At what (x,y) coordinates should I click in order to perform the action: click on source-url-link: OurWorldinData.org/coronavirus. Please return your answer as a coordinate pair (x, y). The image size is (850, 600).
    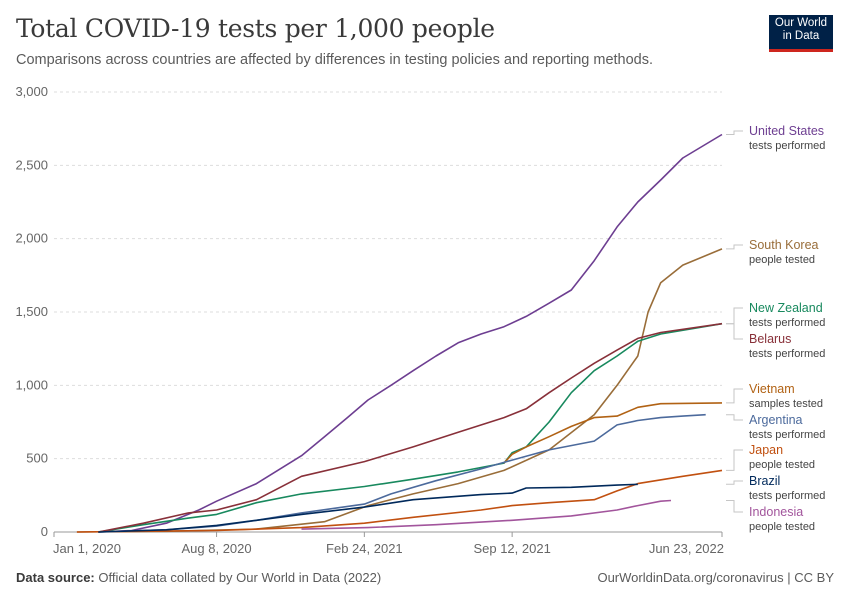
    Looking at the image, I should click on (690, 577).